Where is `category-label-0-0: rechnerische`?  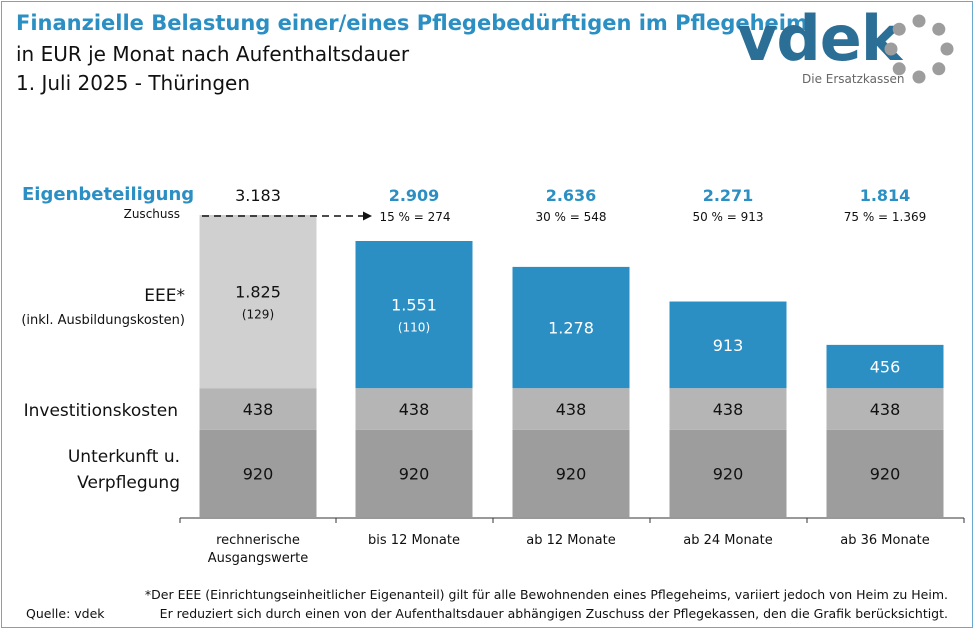
category-label-0-0: rechnerische is located at coordinates (258, 540).